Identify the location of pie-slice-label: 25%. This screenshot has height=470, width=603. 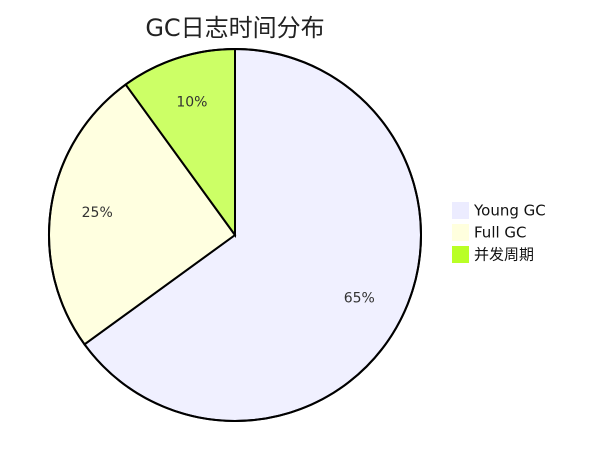
(97, 213).